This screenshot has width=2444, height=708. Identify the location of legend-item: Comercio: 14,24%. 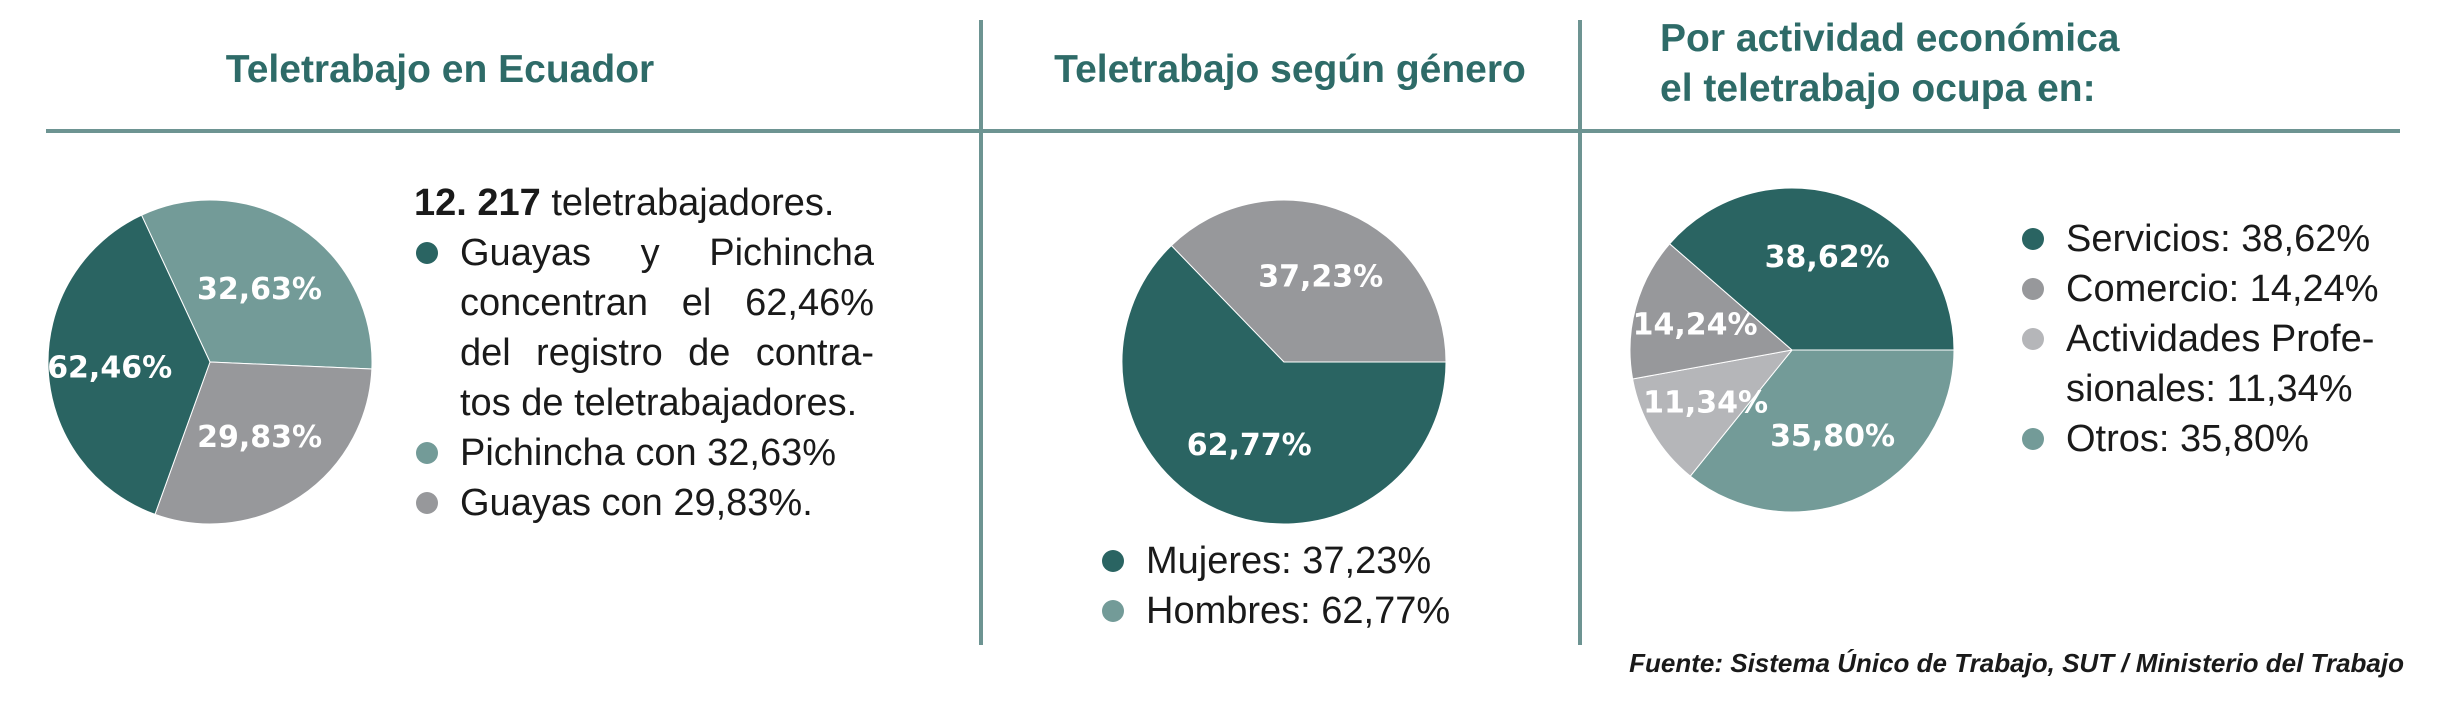
(2230, 289).